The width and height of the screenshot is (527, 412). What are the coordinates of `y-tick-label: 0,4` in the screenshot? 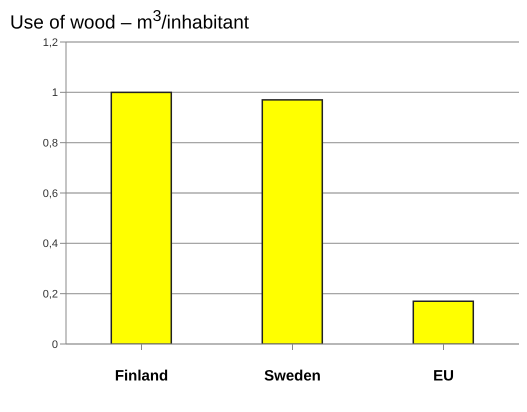 It's located at (50, 244).